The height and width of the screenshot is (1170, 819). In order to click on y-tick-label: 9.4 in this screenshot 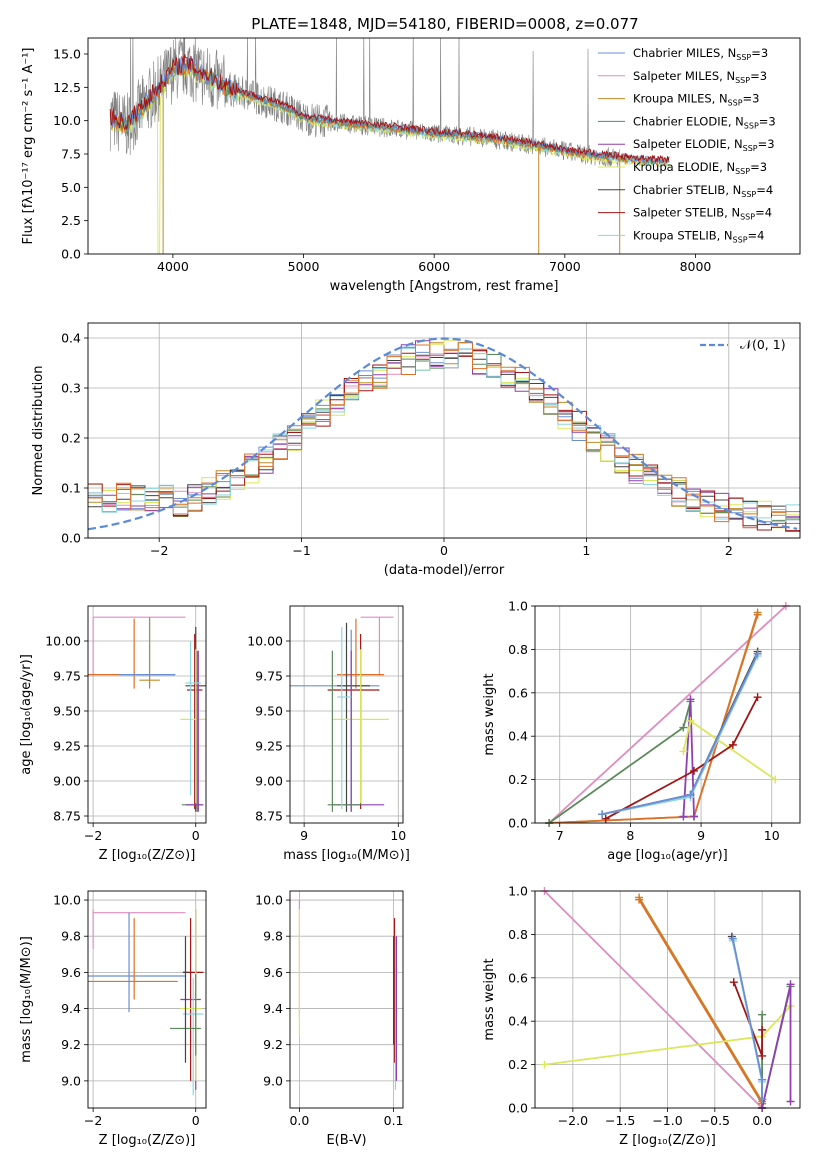, I will do `click(273, 1008)`.